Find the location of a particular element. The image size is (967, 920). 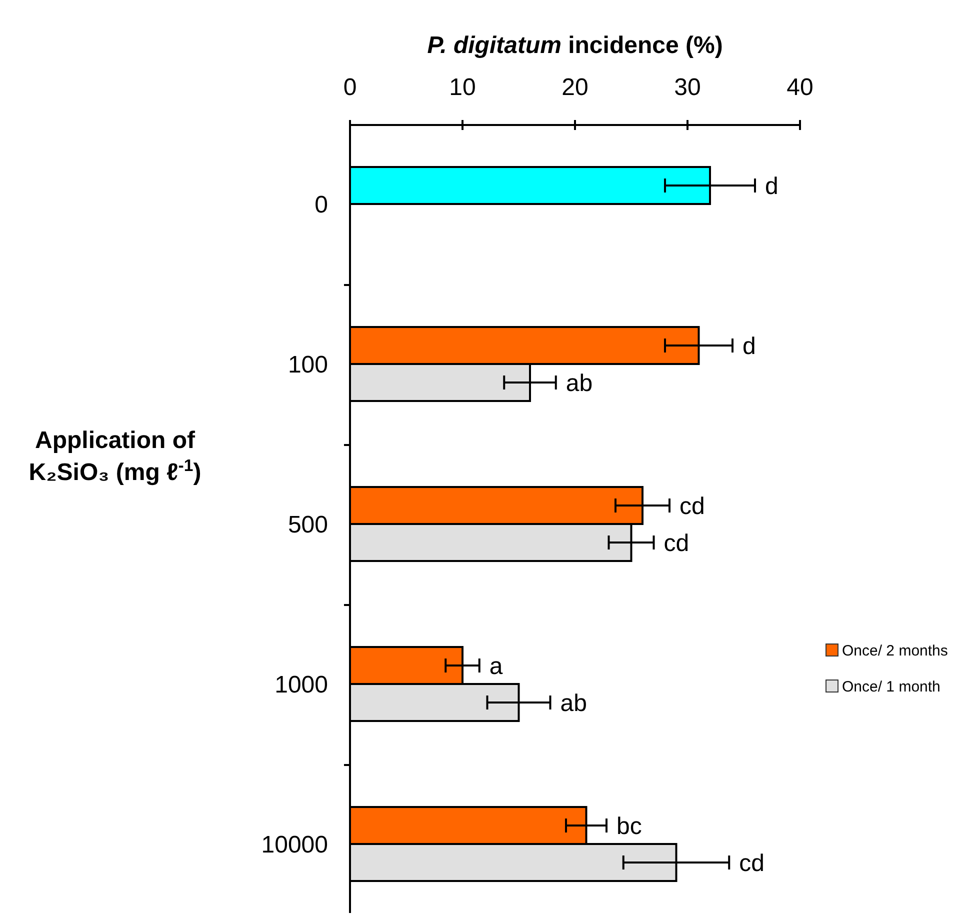

y-tick-label: 500 is located at coordinates (308, 524).